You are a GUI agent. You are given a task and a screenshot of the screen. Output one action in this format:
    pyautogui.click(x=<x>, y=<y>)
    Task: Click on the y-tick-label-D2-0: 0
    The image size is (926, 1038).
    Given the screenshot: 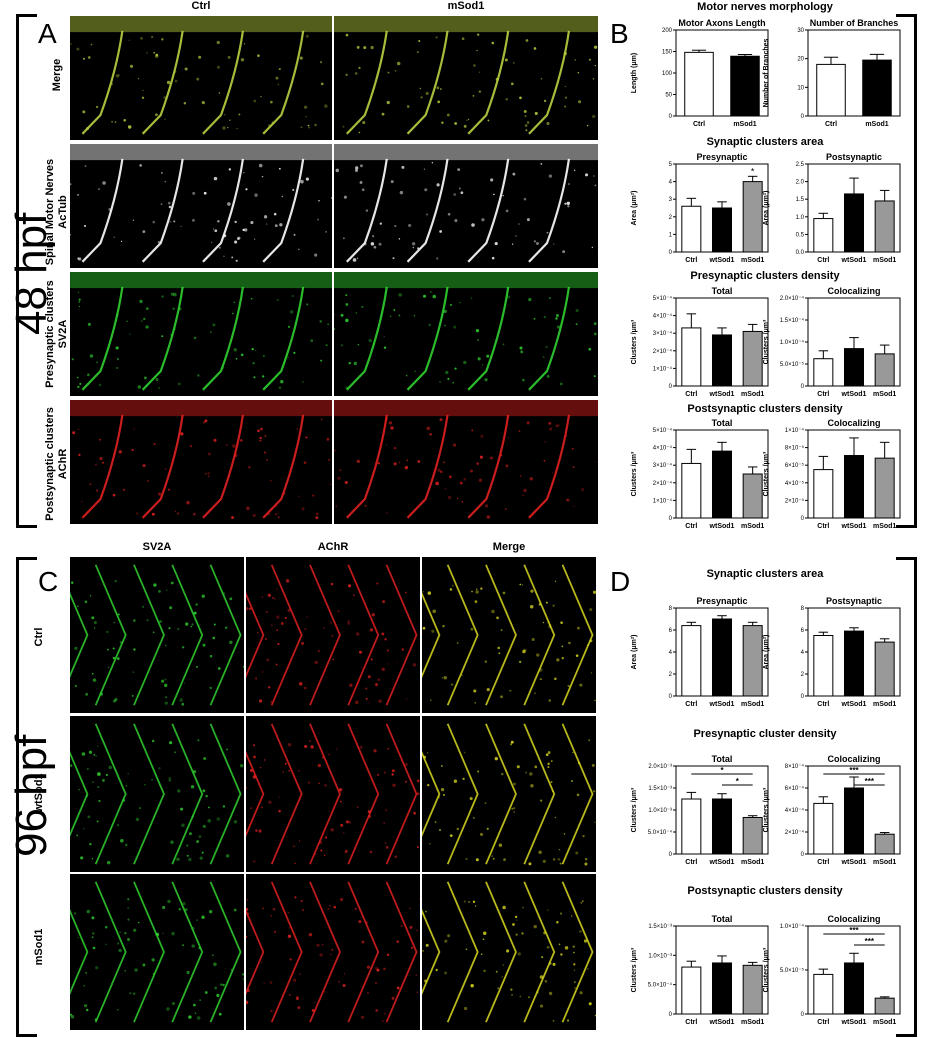 What is the action you would take?
    pyautogui.click(x=803, y=697)
    